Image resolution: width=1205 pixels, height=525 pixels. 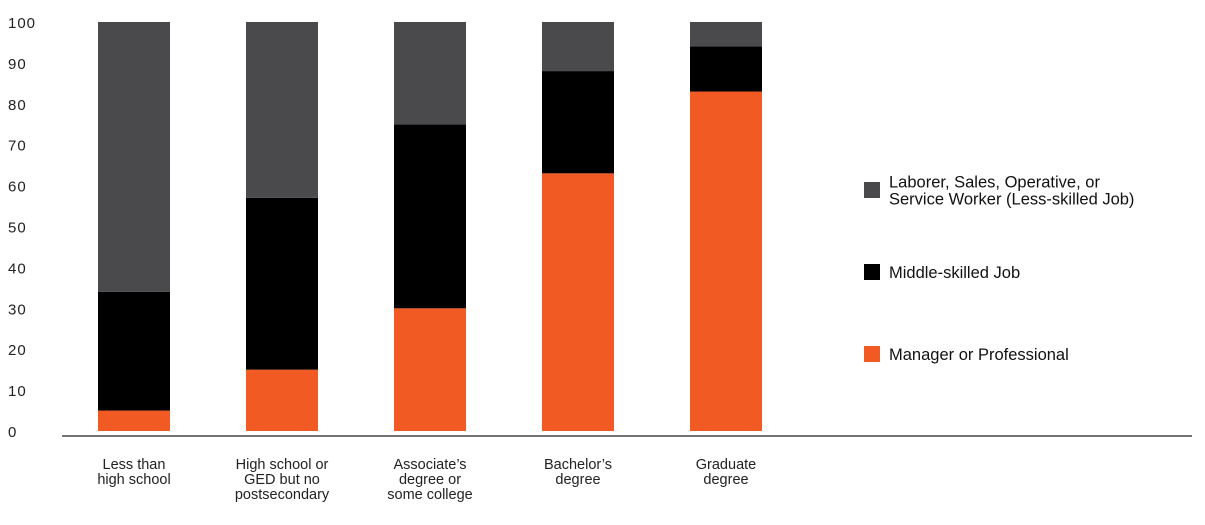 What do you see at coordinates (17, 391) in the screenshot?
I see `y-tick-label: 10` at bounding box center [17, 391].